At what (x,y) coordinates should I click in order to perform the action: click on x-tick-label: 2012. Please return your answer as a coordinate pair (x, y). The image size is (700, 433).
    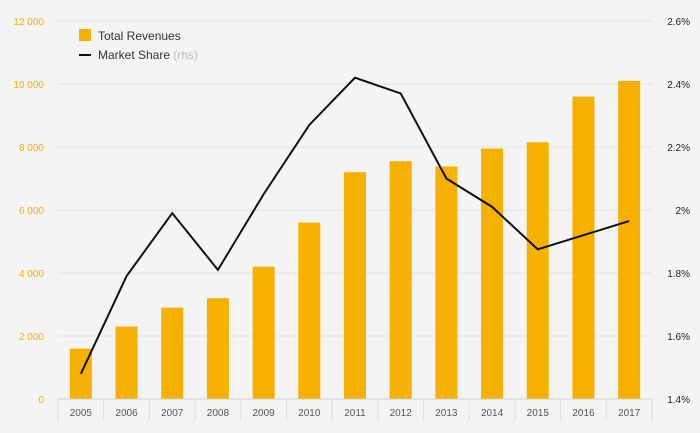
    Looking at the image, I should click on (401, 413).